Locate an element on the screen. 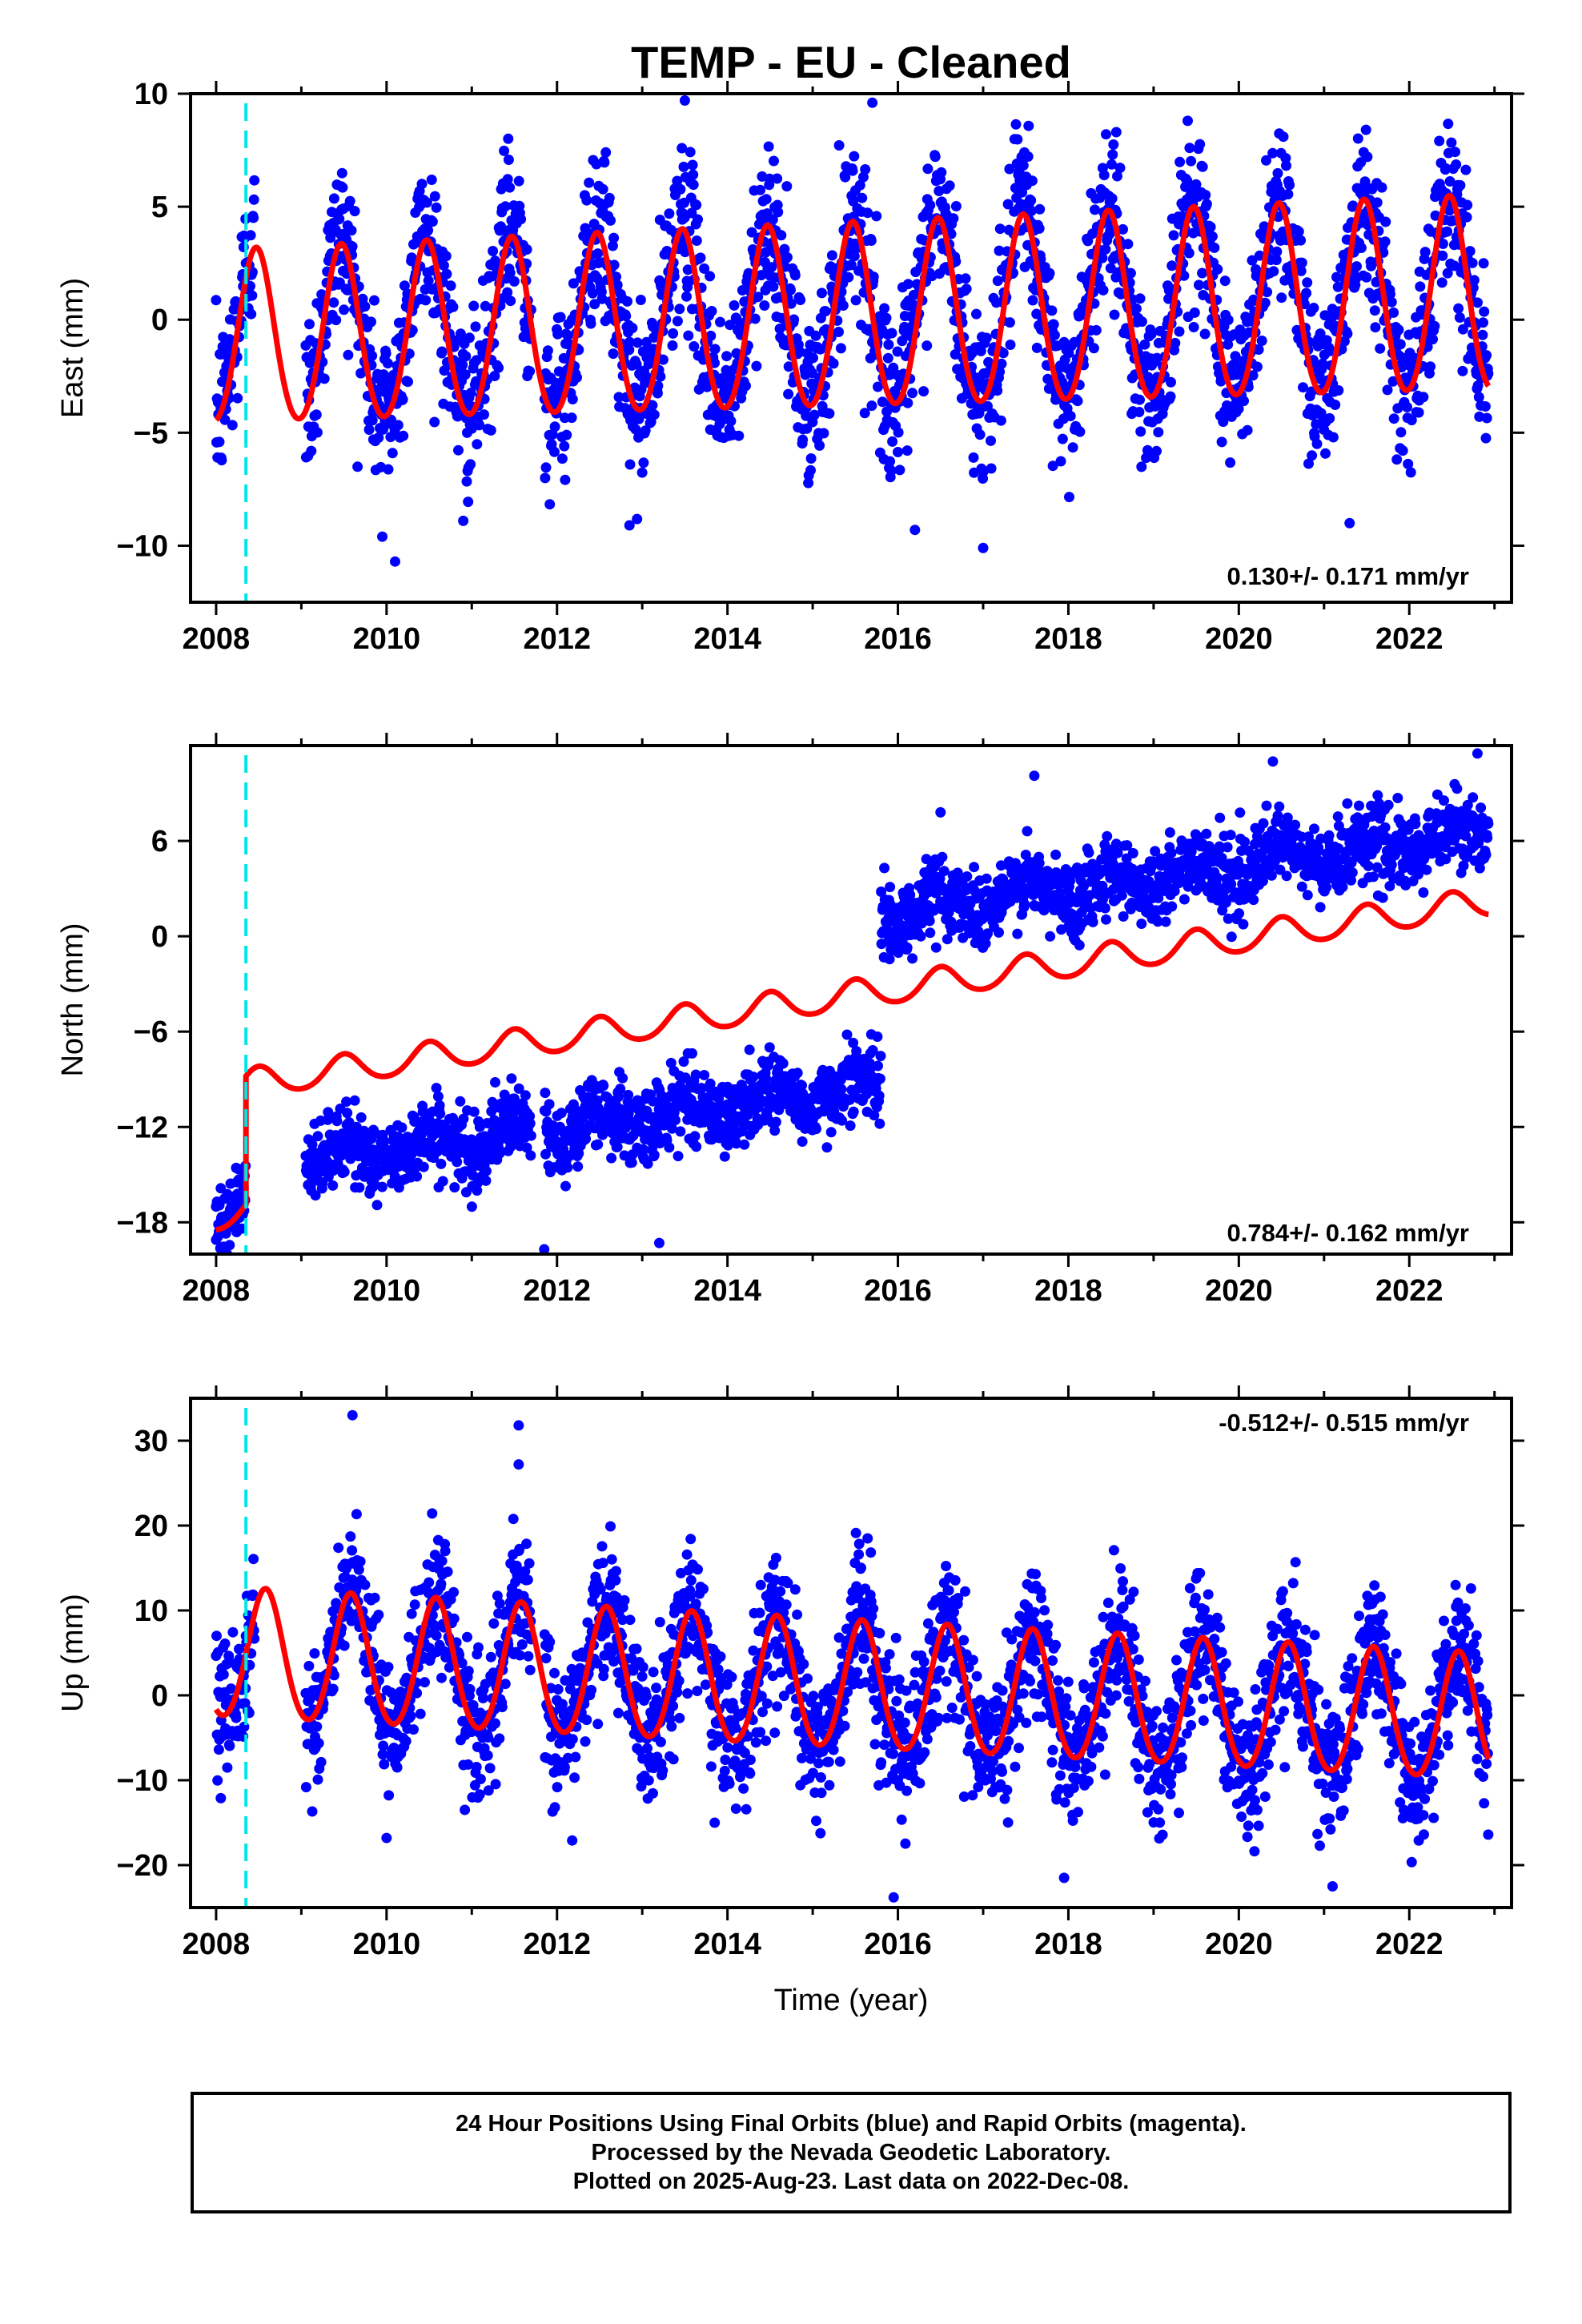 The image size is (1582, 2324). east-x-tick-label: 2008 is located at coordinates (217, 639).